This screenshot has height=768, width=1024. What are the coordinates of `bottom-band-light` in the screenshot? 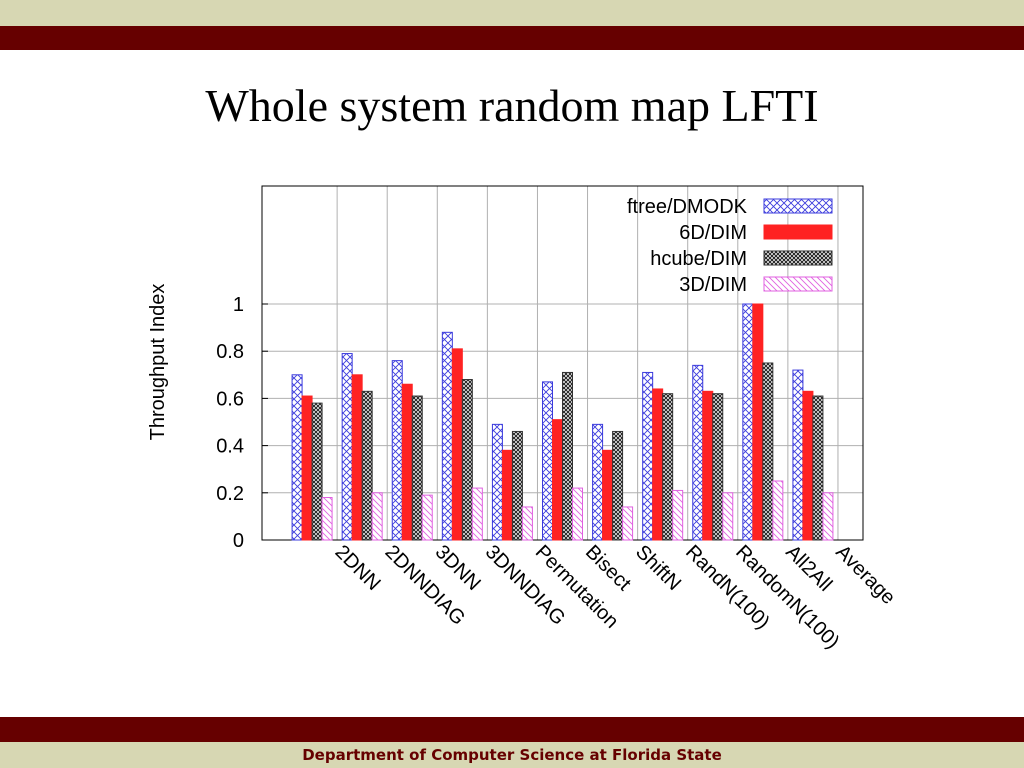 It's located at (512, 755).